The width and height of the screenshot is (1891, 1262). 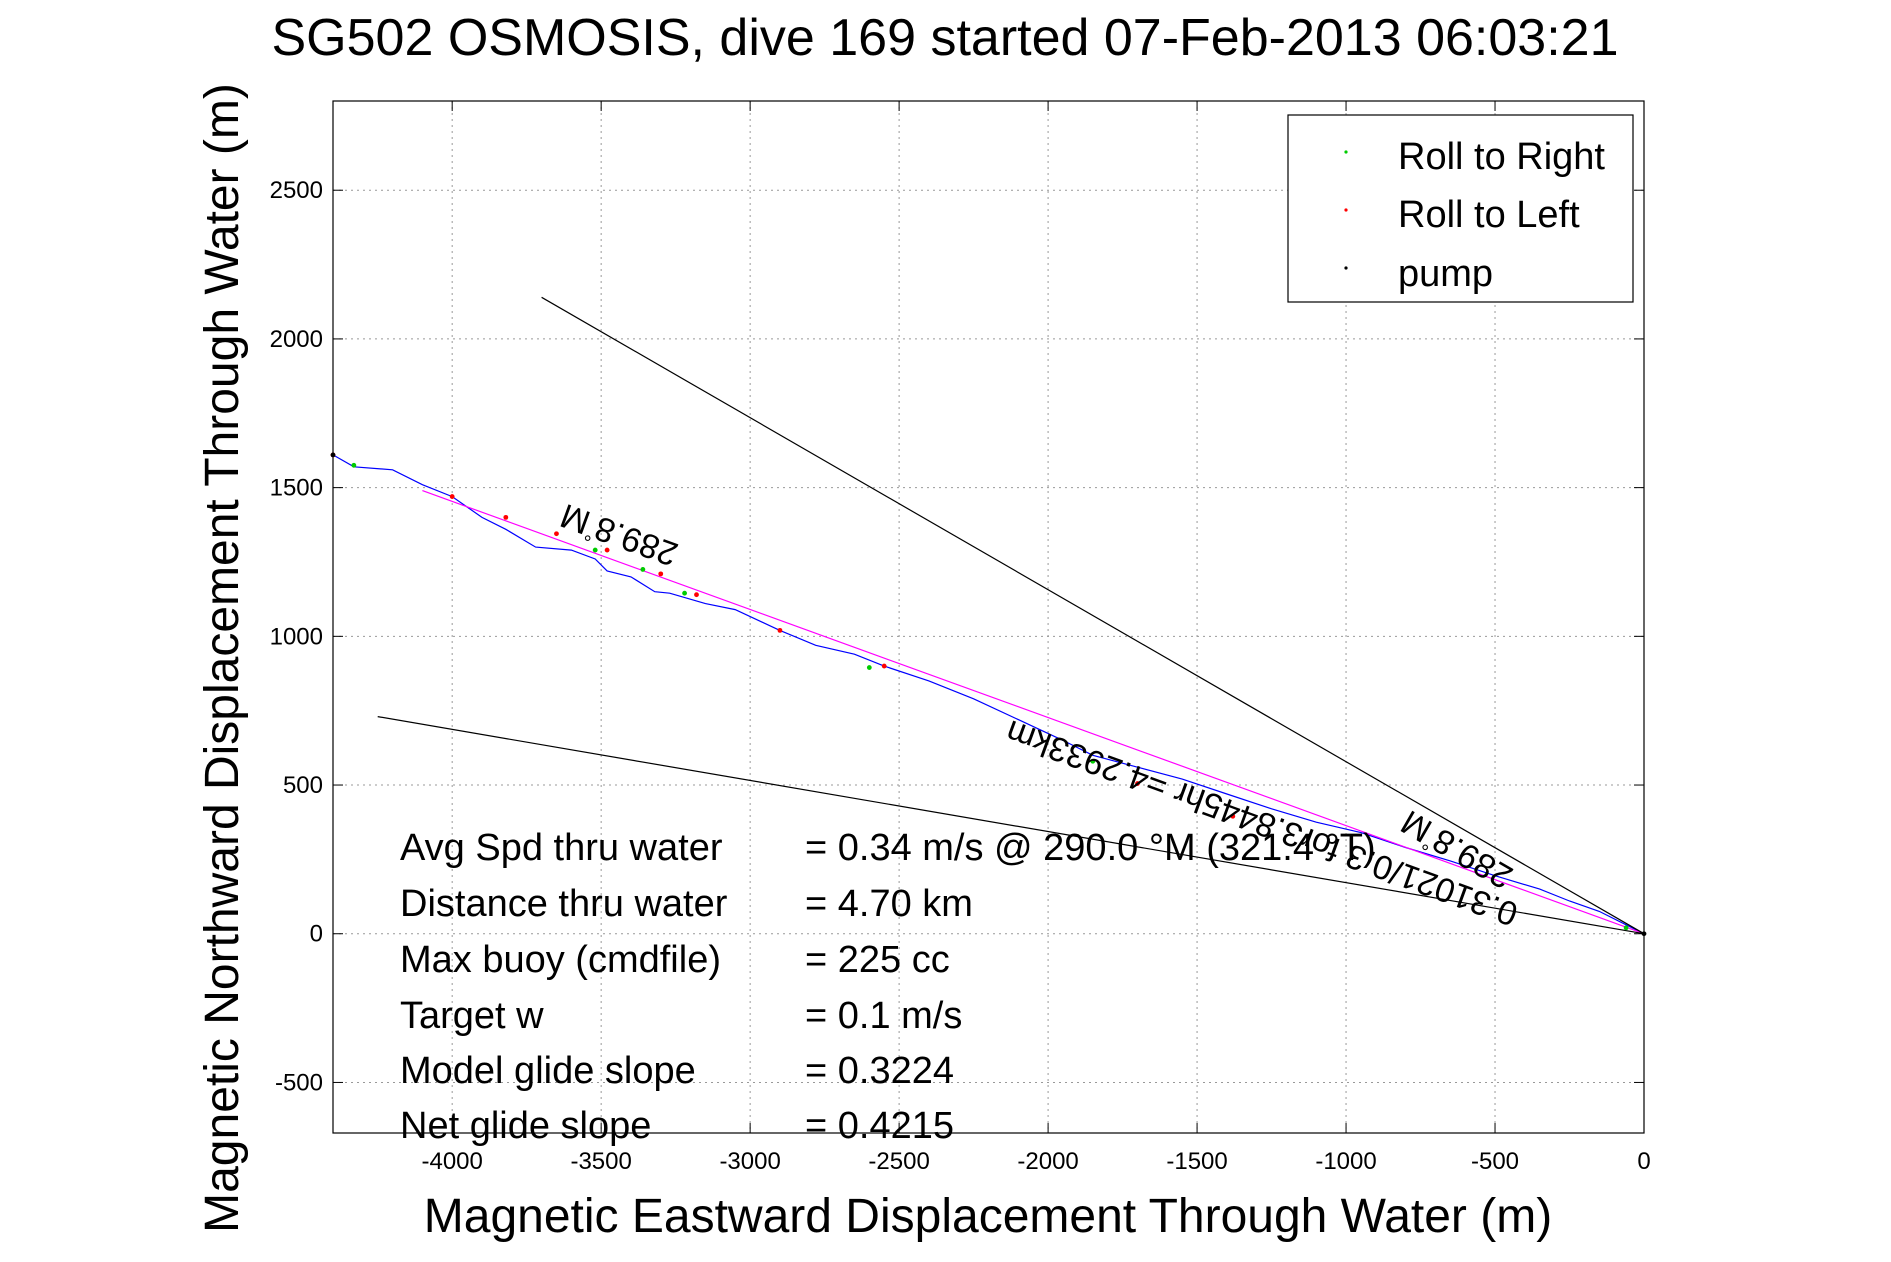 What do you see at coordinates (564, 904) in the screenshot?
I see `stat-label-distance: Distance thru water` at bounding box center [564, 904].